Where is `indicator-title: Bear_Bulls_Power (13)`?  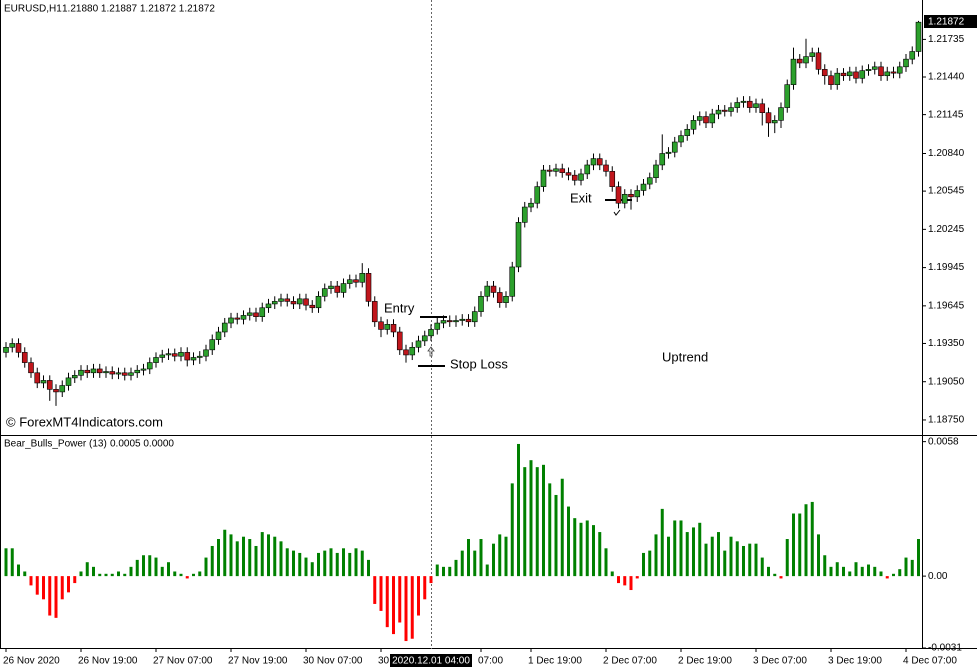 indicator-title: Bear_Bulls_Power (13) is located at coordinates (55, 444).